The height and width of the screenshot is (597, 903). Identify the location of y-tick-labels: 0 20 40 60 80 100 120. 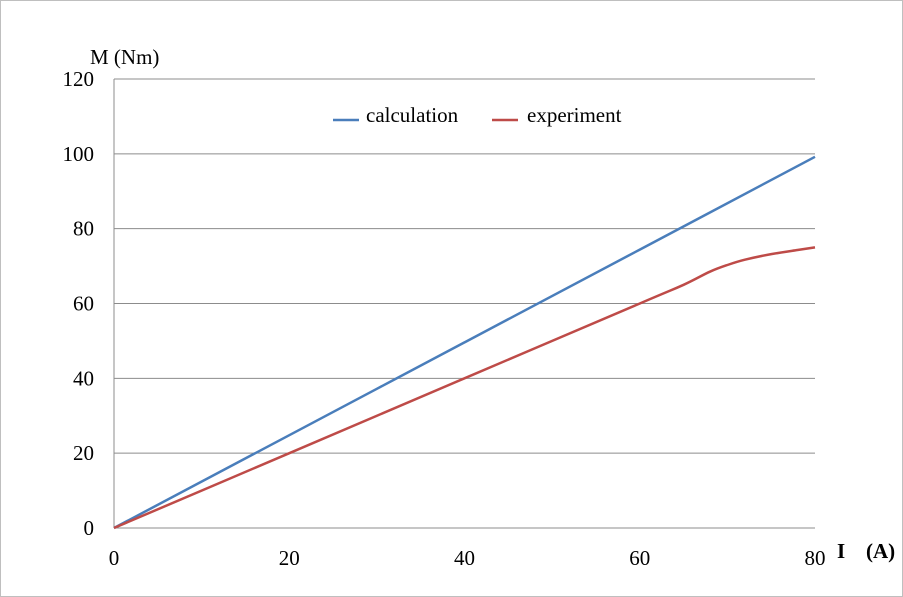
(79, 303).